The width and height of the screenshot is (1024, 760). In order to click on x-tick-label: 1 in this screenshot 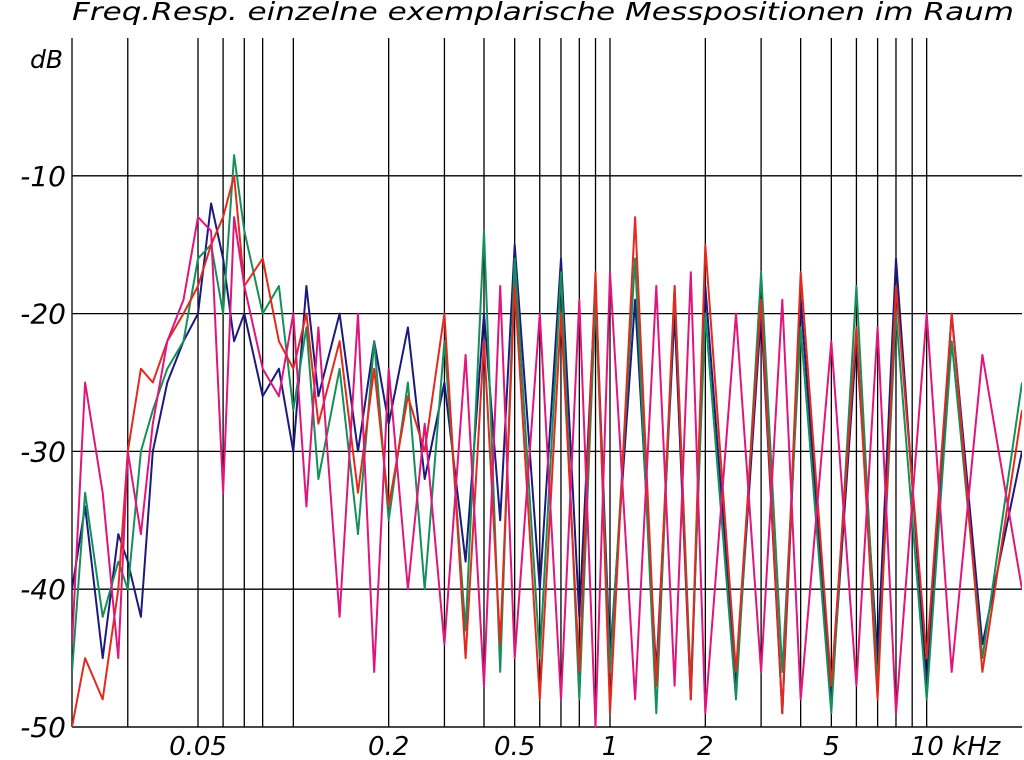, I will do `click(610, 746)`.